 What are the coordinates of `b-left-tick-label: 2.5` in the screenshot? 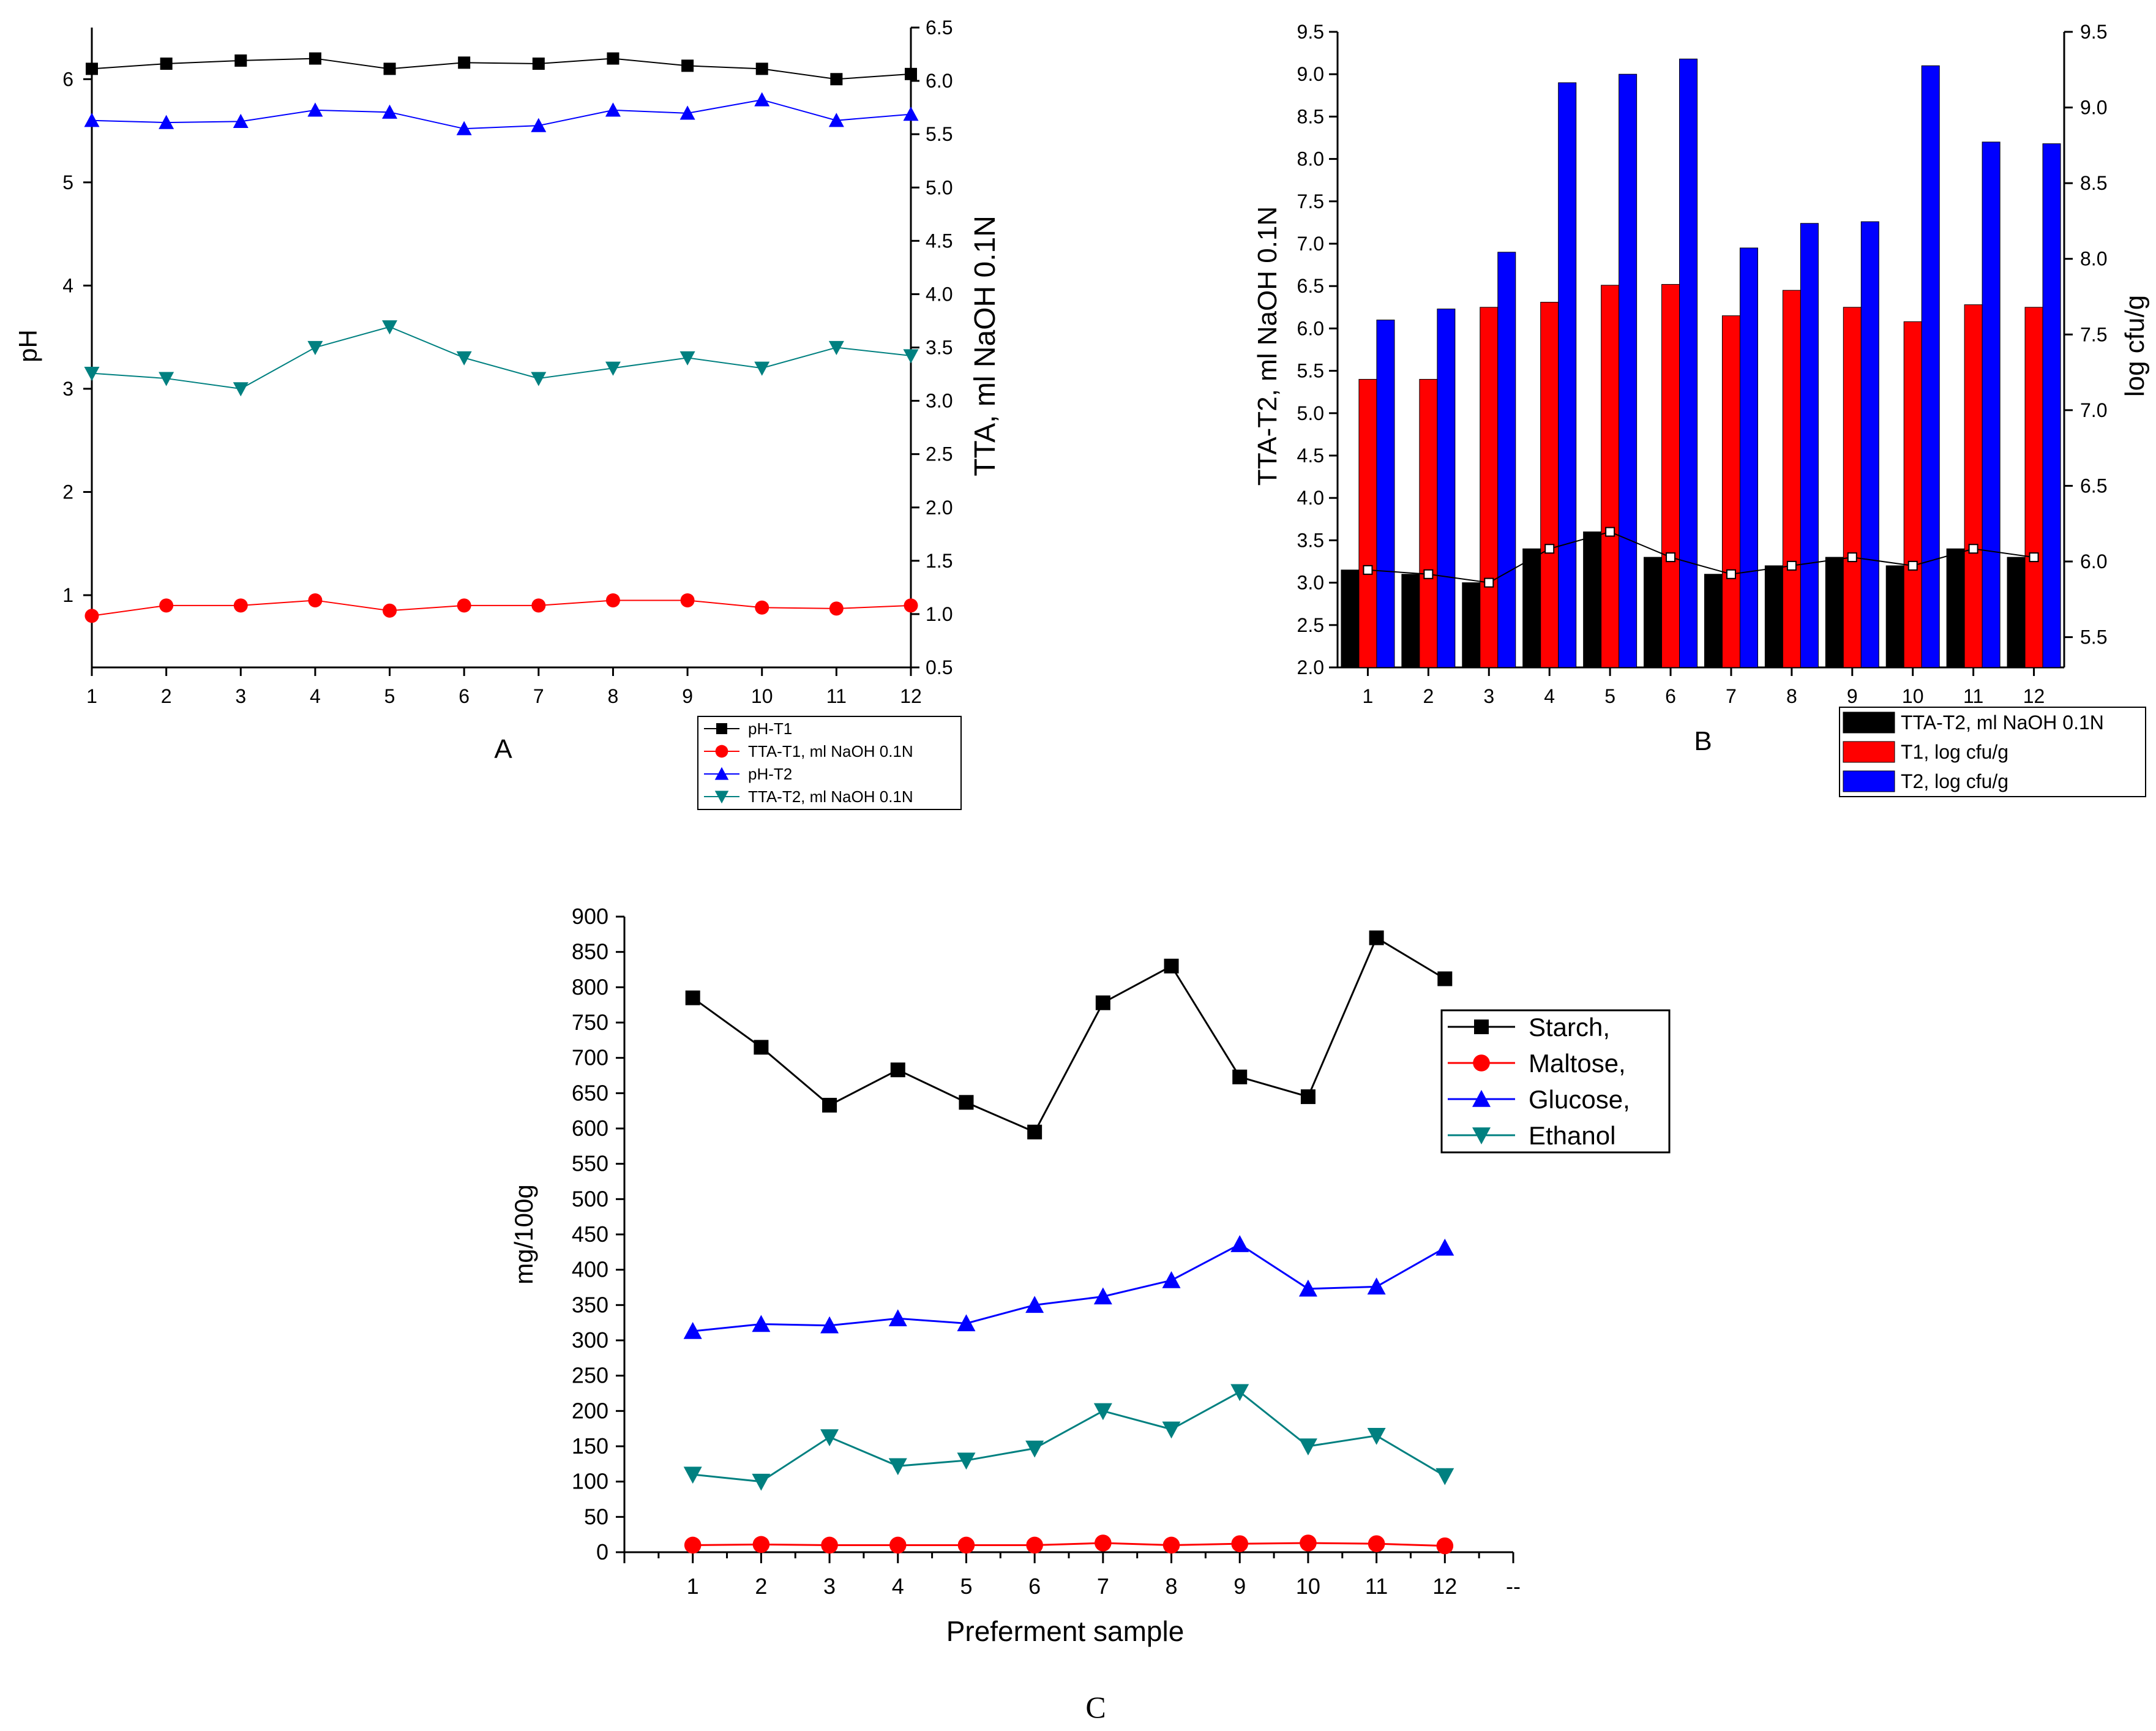 It's located at (1310, 625).